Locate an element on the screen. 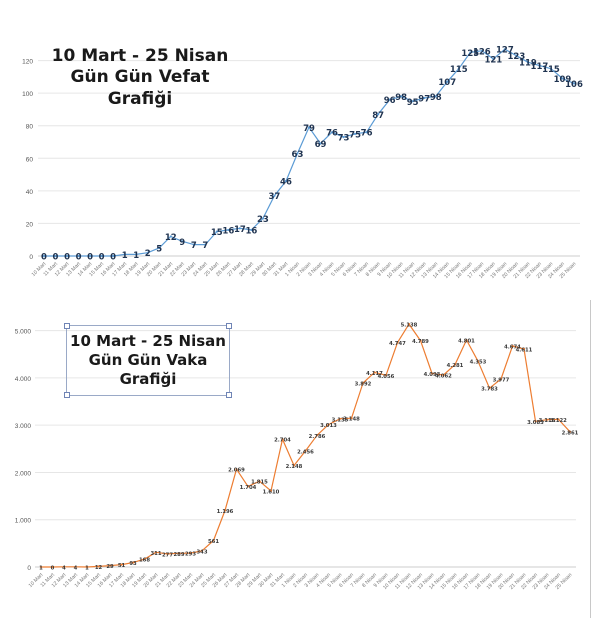 The height and width of the screenshot is (618, 616). case-chart-data-label: 1 is located at coordinates (41, 568).